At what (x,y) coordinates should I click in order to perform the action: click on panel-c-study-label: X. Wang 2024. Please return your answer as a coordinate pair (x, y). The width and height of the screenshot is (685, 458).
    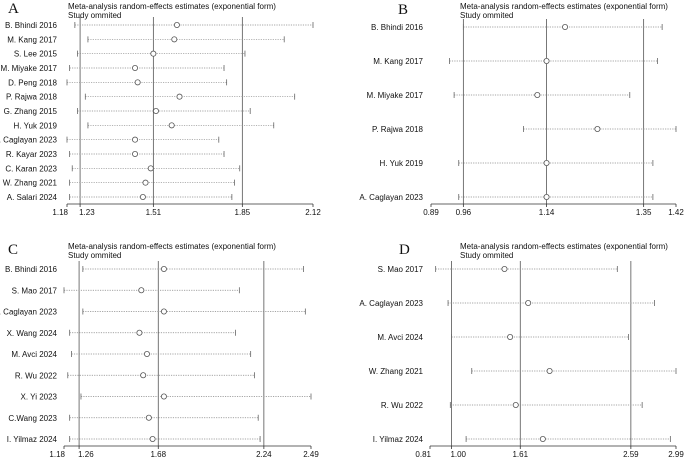
    Looking at the image, I should click on (32, 333).